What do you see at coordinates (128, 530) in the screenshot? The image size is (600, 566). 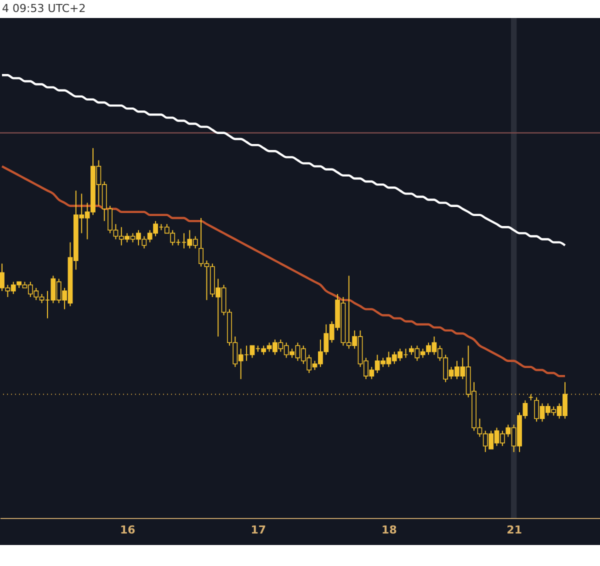 I see `x-tick-label: 16` at bounding box center [128, 530].